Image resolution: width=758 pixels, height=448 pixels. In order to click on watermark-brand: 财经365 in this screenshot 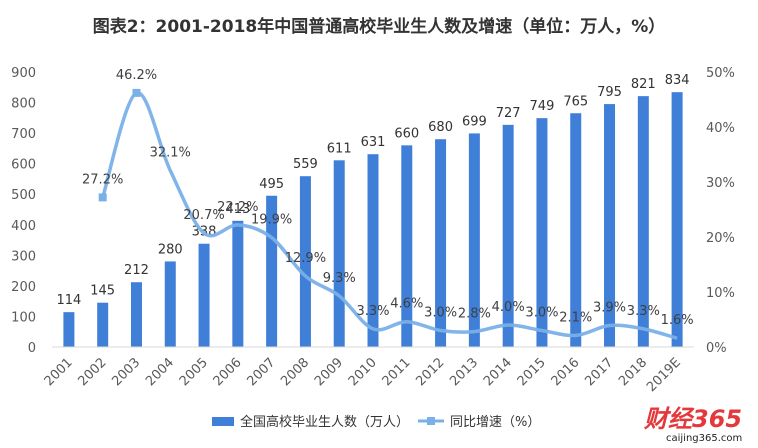, I will do `click(692, 419)`.